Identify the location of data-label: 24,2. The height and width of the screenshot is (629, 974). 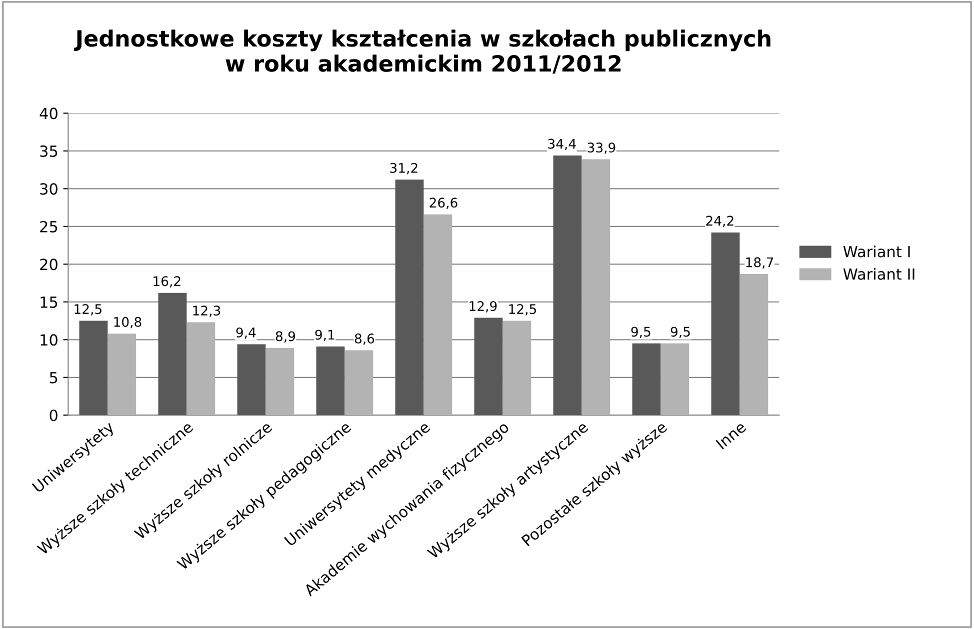
(720, 222).